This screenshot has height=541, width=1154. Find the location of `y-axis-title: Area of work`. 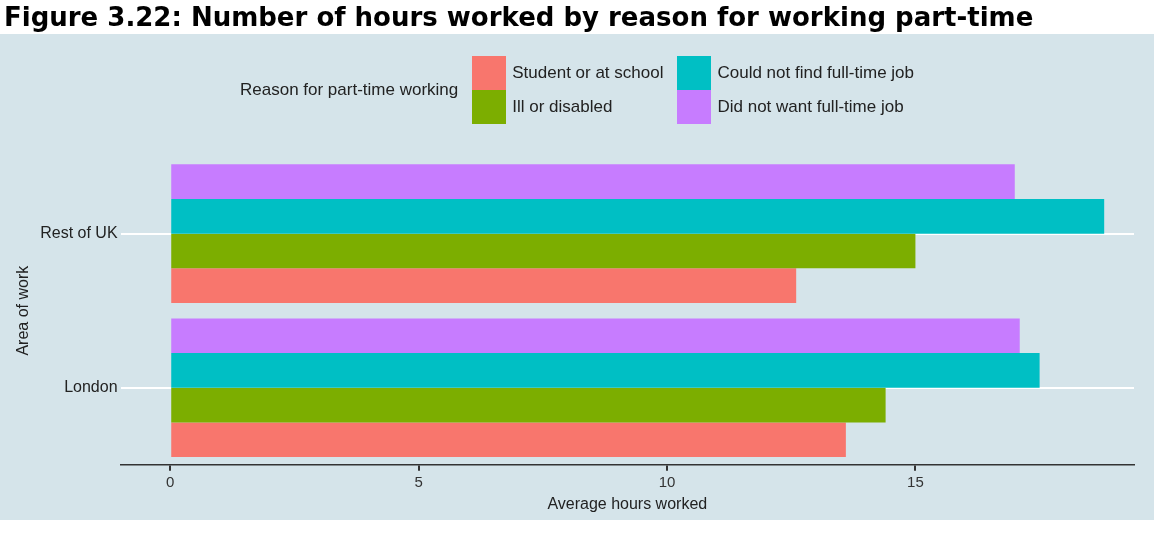

y-axis-title: Area of work is located at coordinates (23, 310).